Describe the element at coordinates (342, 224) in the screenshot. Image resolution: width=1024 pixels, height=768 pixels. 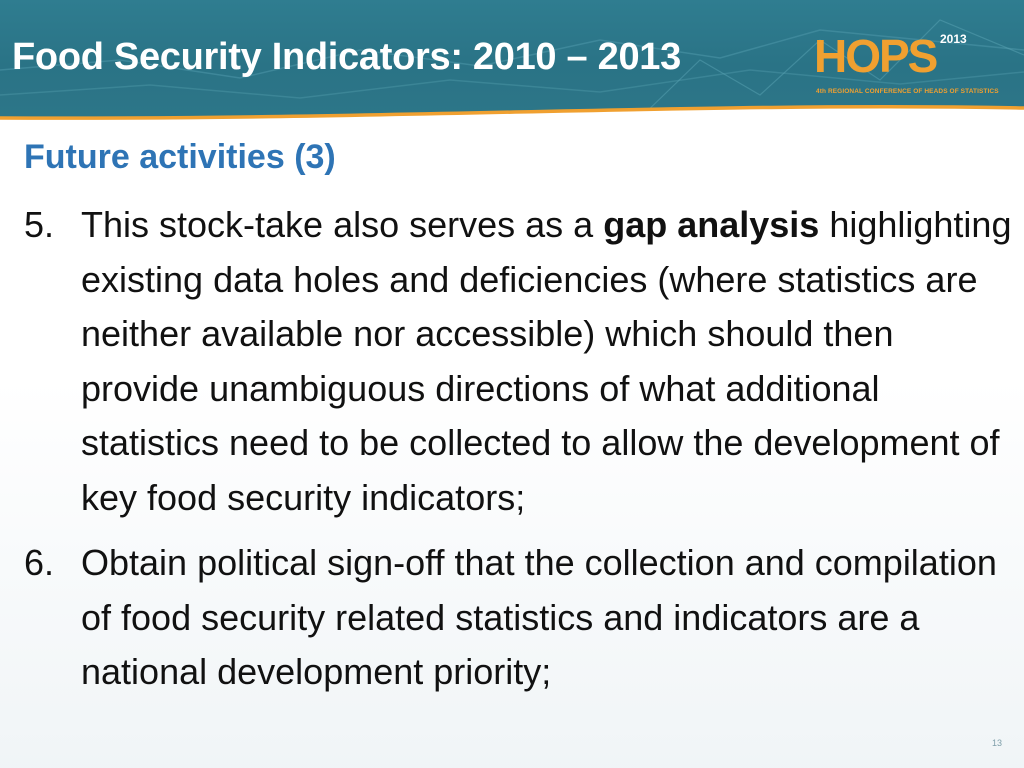
I see `text-before: This stock-take also serves as a` at that location.